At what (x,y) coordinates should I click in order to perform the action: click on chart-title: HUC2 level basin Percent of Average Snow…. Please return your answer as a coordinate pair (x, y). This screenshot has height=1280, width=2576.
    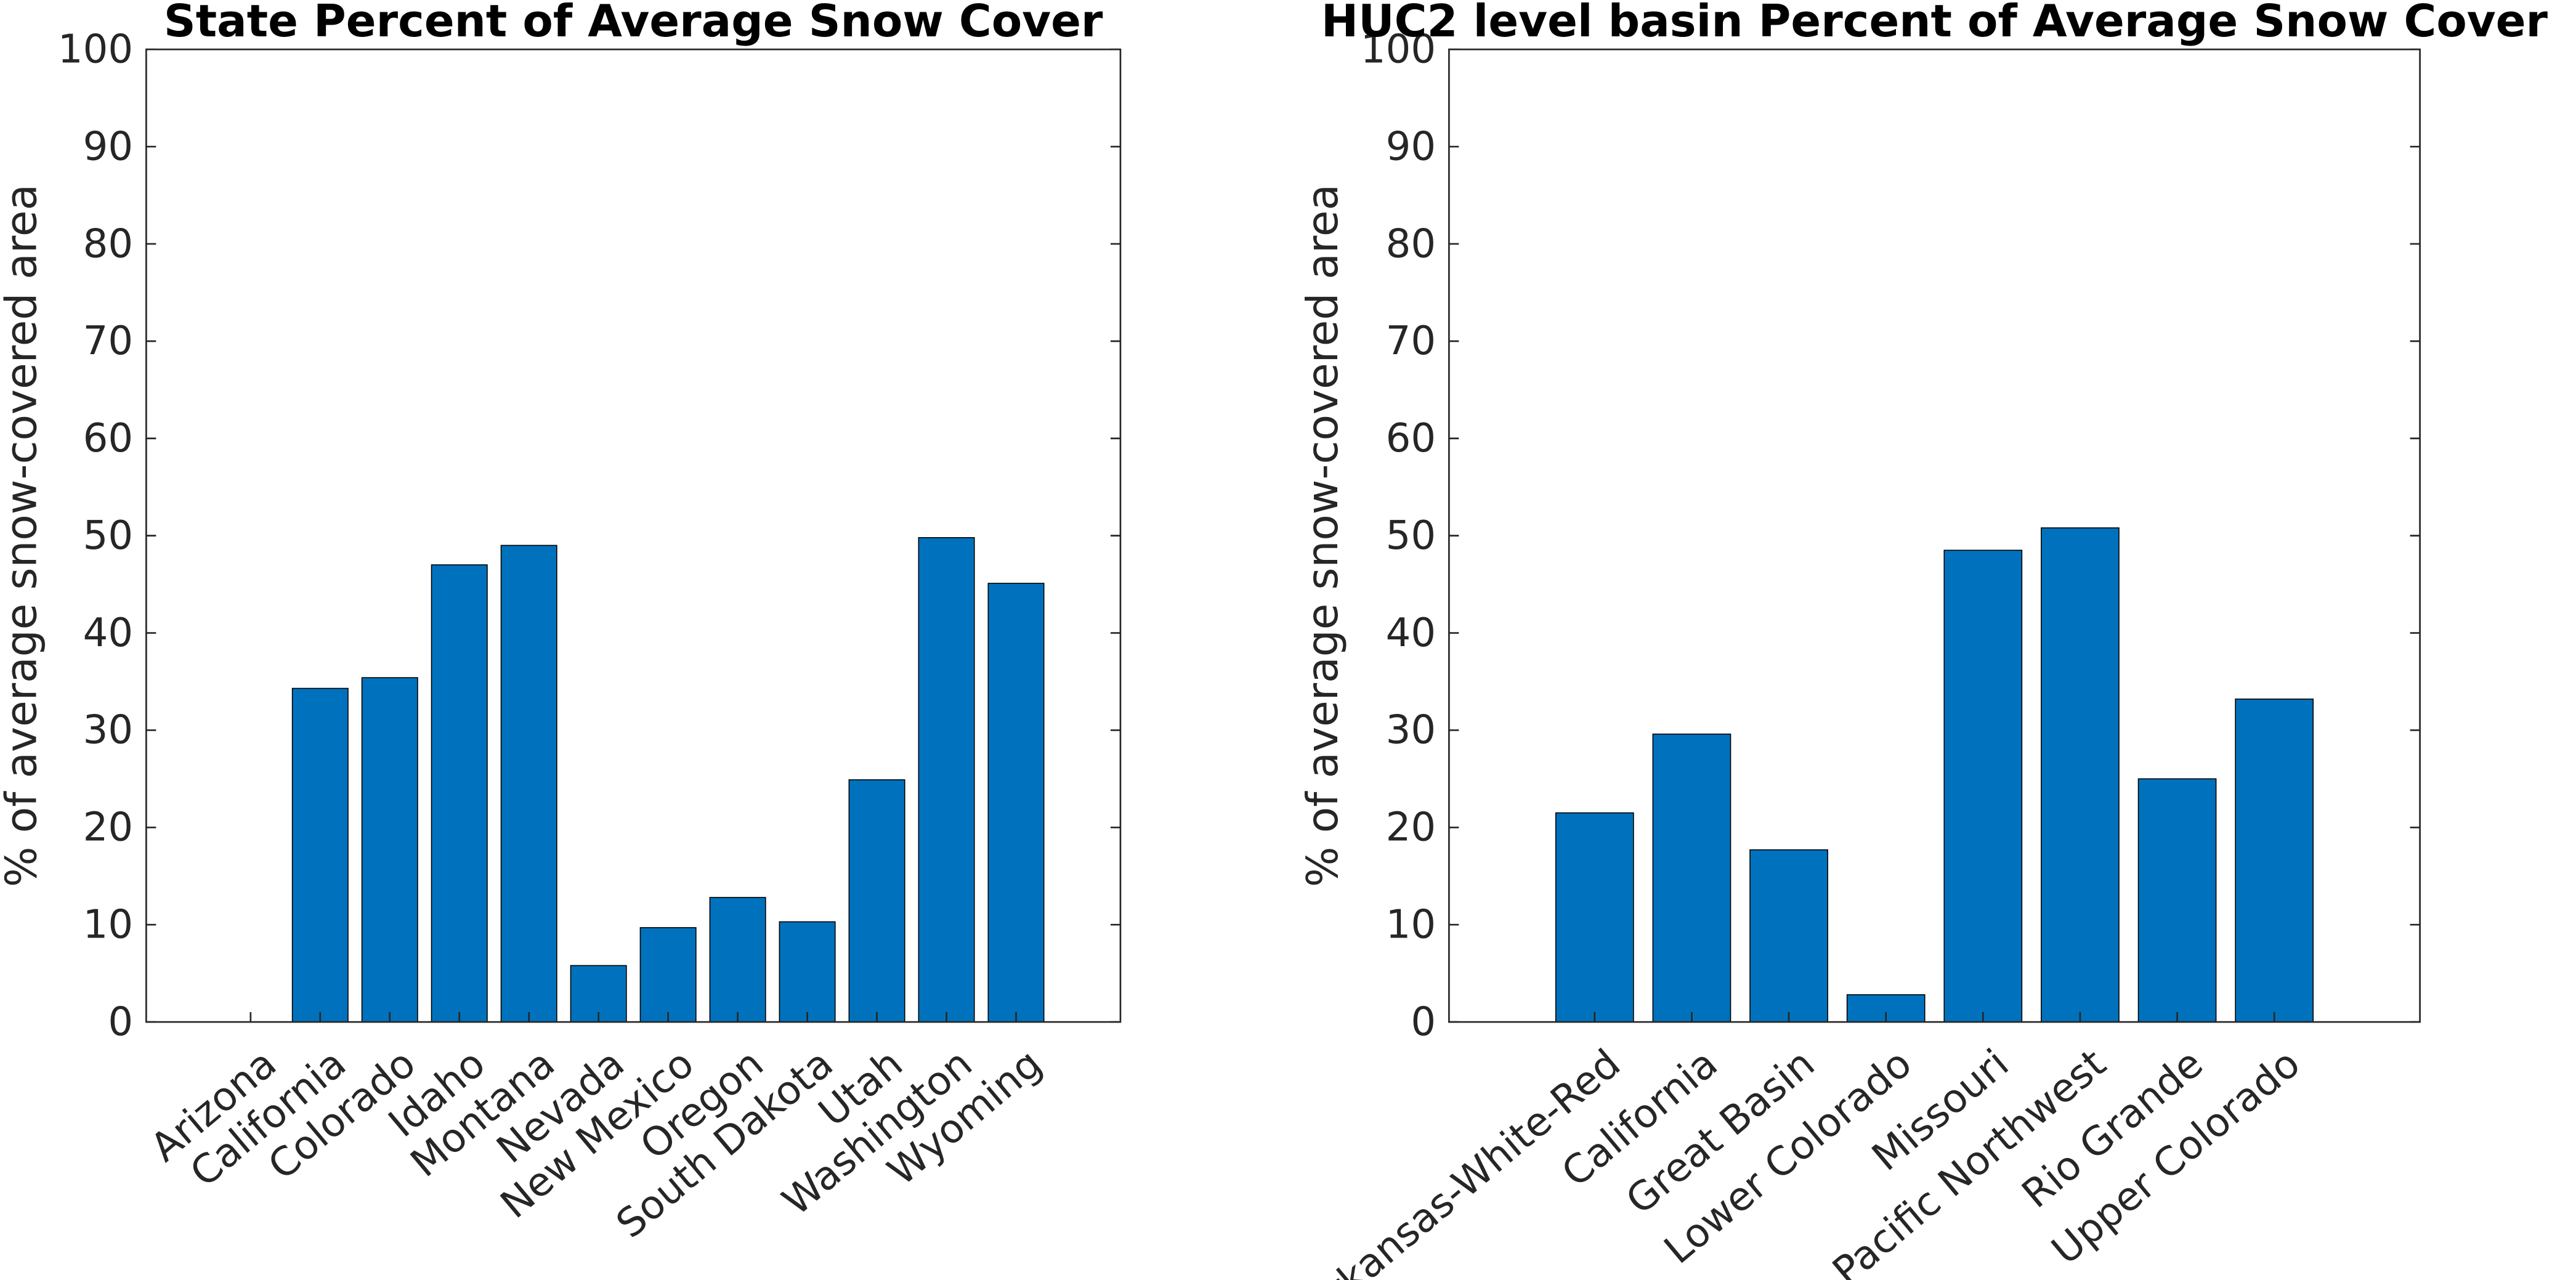
    Looking at the image, I should click on (1934, 23).